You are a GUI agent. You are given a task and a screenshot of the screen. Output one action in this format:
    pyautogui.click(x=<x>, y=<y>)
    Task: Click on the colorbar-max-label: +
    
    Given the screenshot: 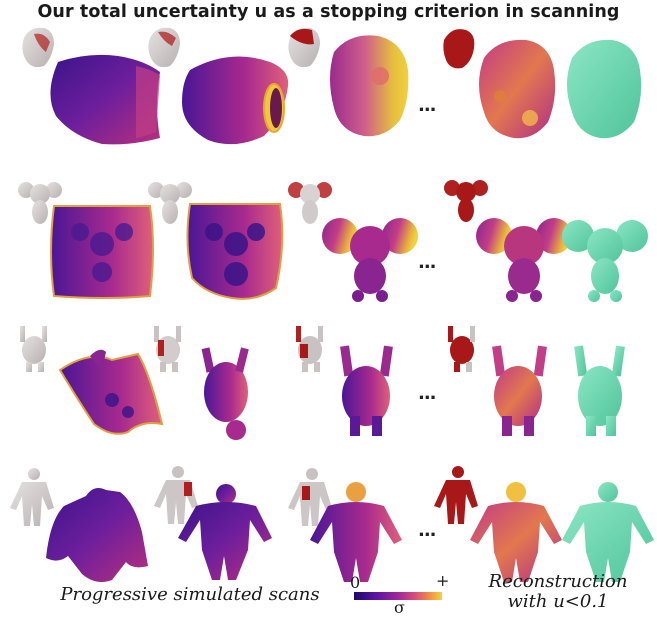 What is the action you would take?
    pyautogui.click(x=443, y=580)
    